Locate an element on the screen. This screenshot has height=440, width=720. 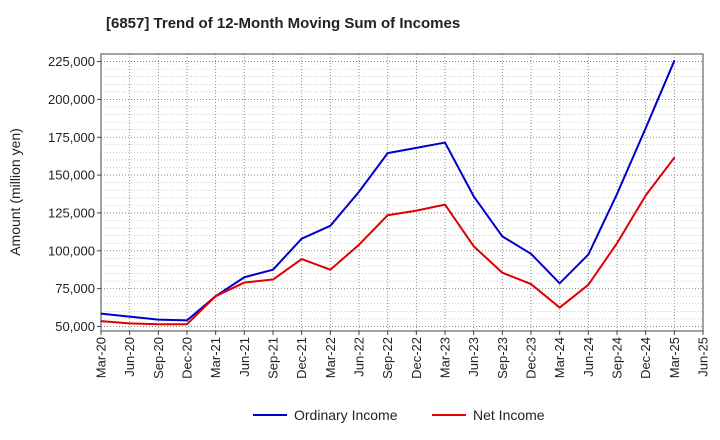
y-tick-label: 225,000 is located at coordinates (71, 61).